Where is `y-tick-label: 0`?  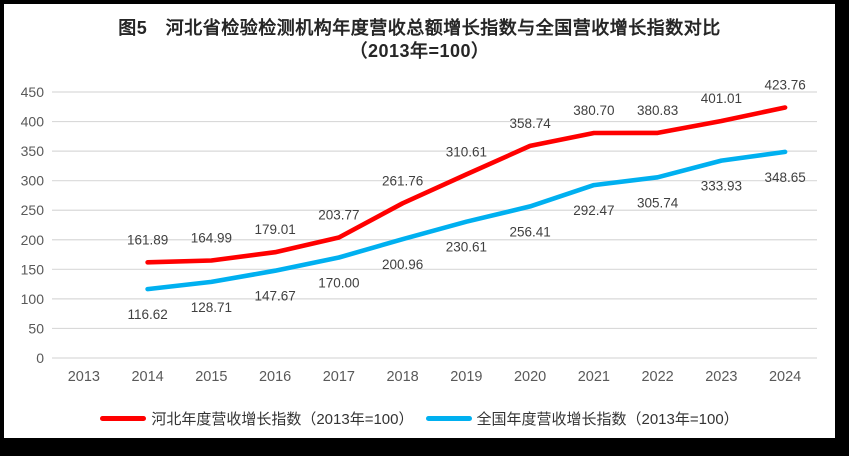 y-tick-label: 0 is located at coordinates (40, 358).